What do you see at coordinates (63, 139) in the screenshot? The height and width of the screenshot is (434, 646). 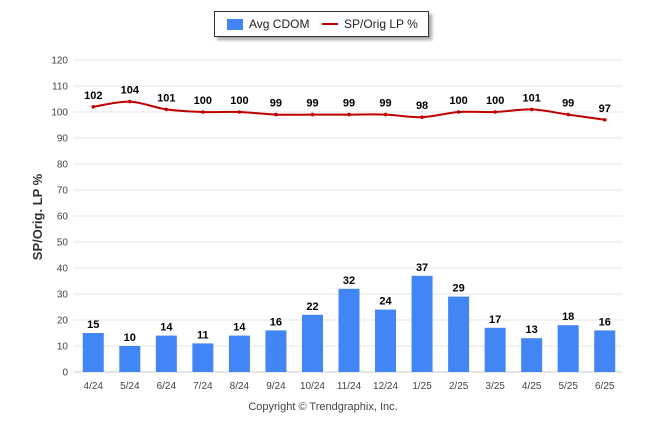 I see `y-tick-label: 90` at bounding box center [63, 139].